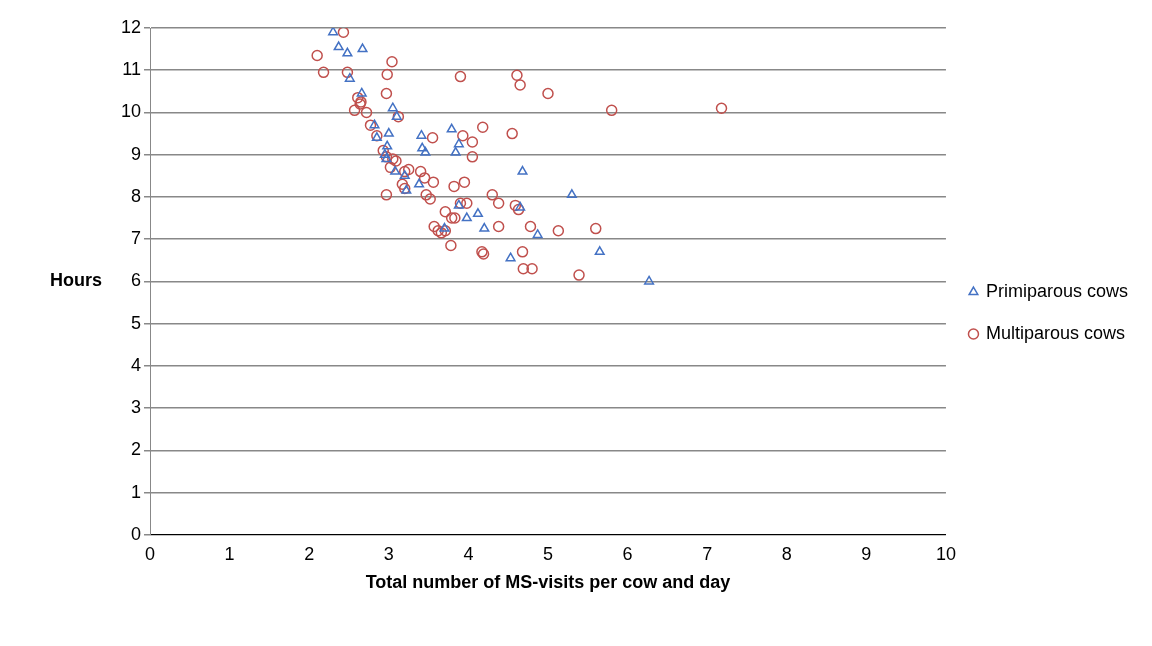 This screenshot has height=646, width=1152. Describe the element at coordinates (136, 153) in the screenshot. I see `y-tick-label: 9` at that location.